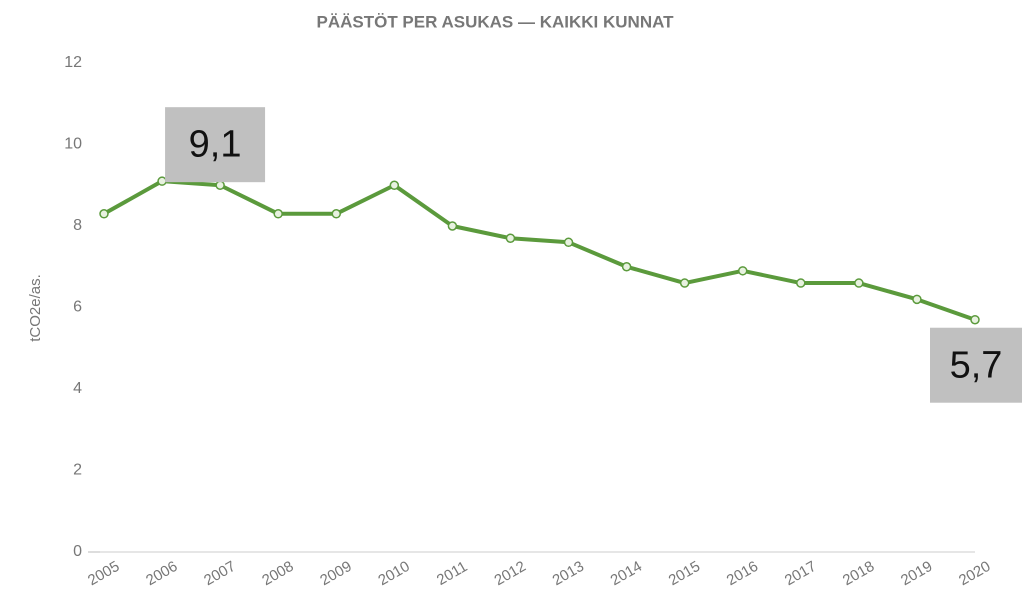 Image resolution: width=1026 pixels, height=610 pixels. Describe the element at coordinates (77, 225) in the screenshot. I see `y-tick-label: 8` at that location.